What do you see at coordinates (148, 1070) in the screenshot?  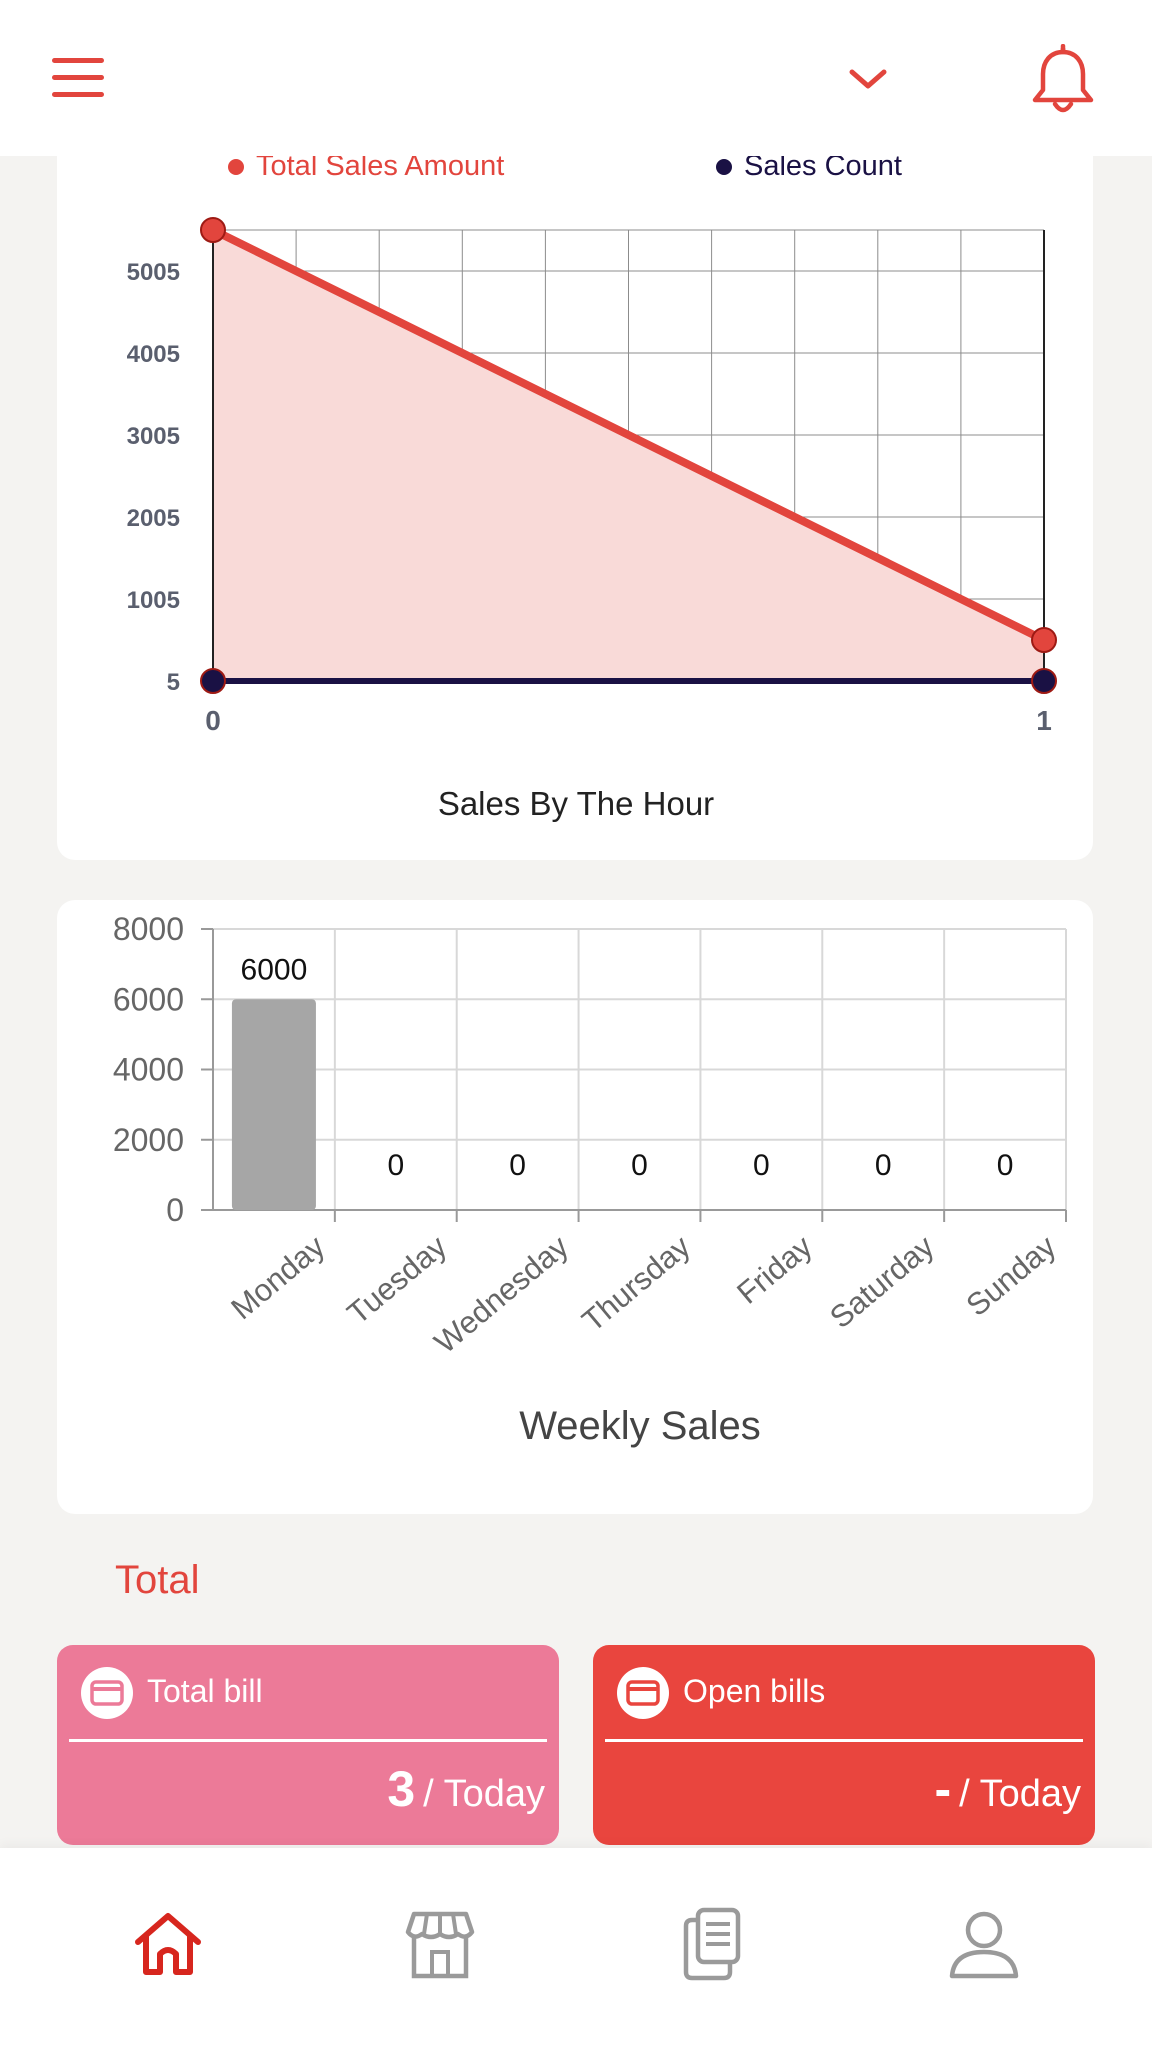 I see `y-tick-label: 4000` at bounding box center [148, 1070].